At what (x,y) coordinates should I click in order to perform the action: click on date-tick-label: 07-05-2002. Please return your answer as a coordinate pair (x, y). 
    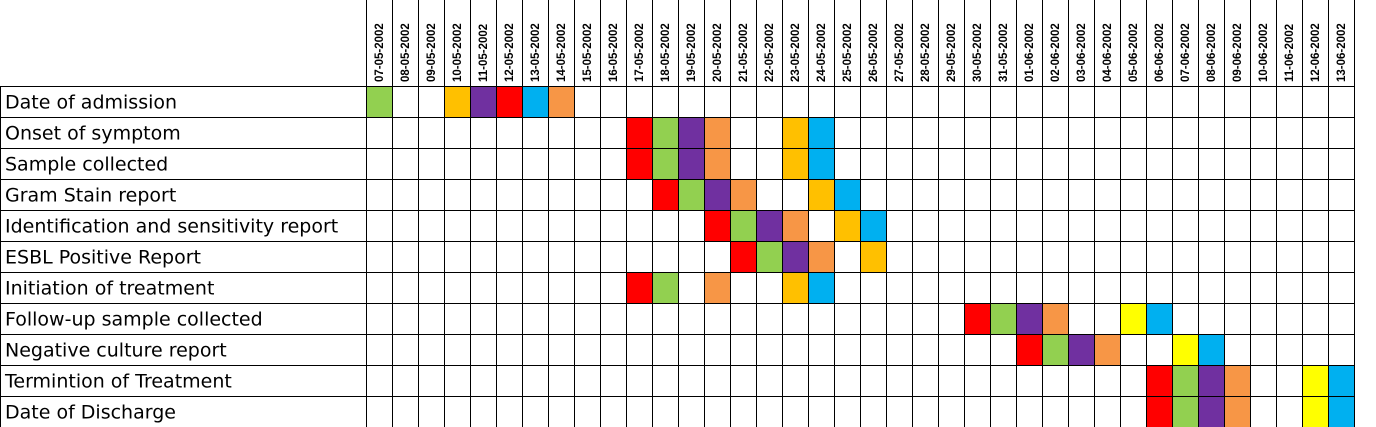
    Looking at the image, I should click on (380, 52).